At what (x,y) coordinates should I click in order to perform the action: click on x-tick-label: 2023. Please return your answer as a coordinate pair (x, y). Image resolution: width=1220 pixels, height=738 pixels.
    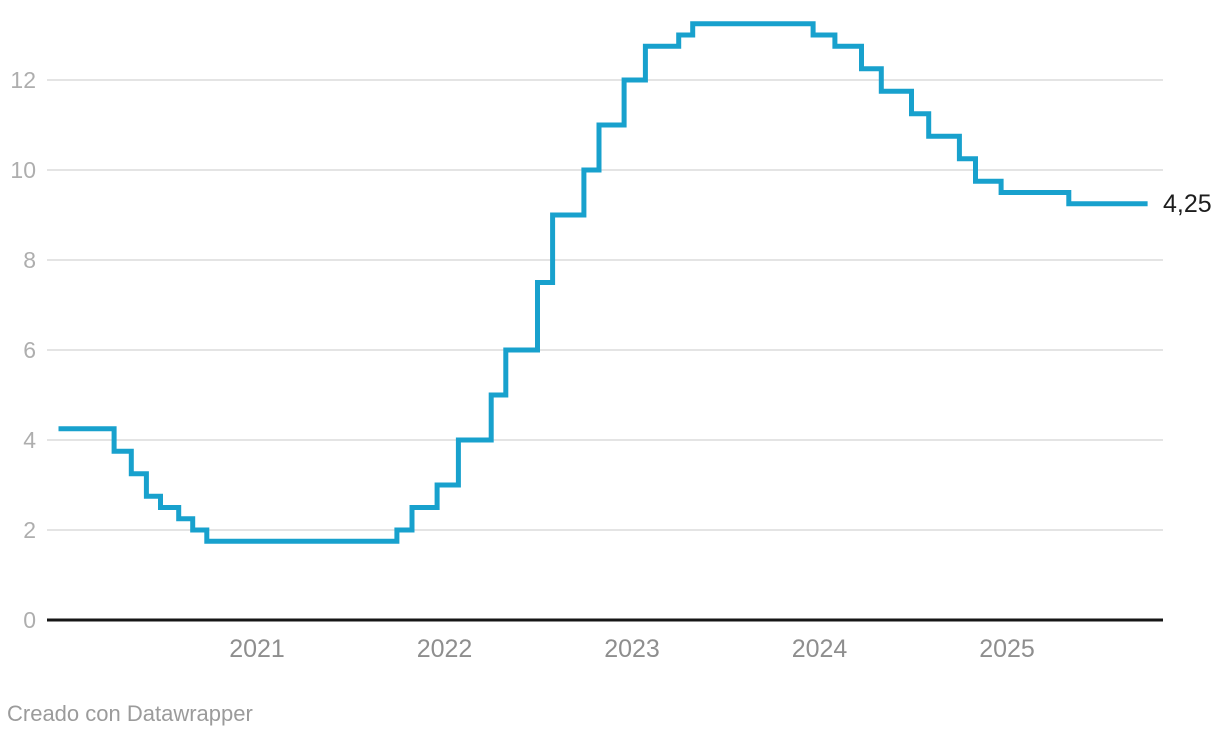
    Looking at the image, I should click on (632, 649).